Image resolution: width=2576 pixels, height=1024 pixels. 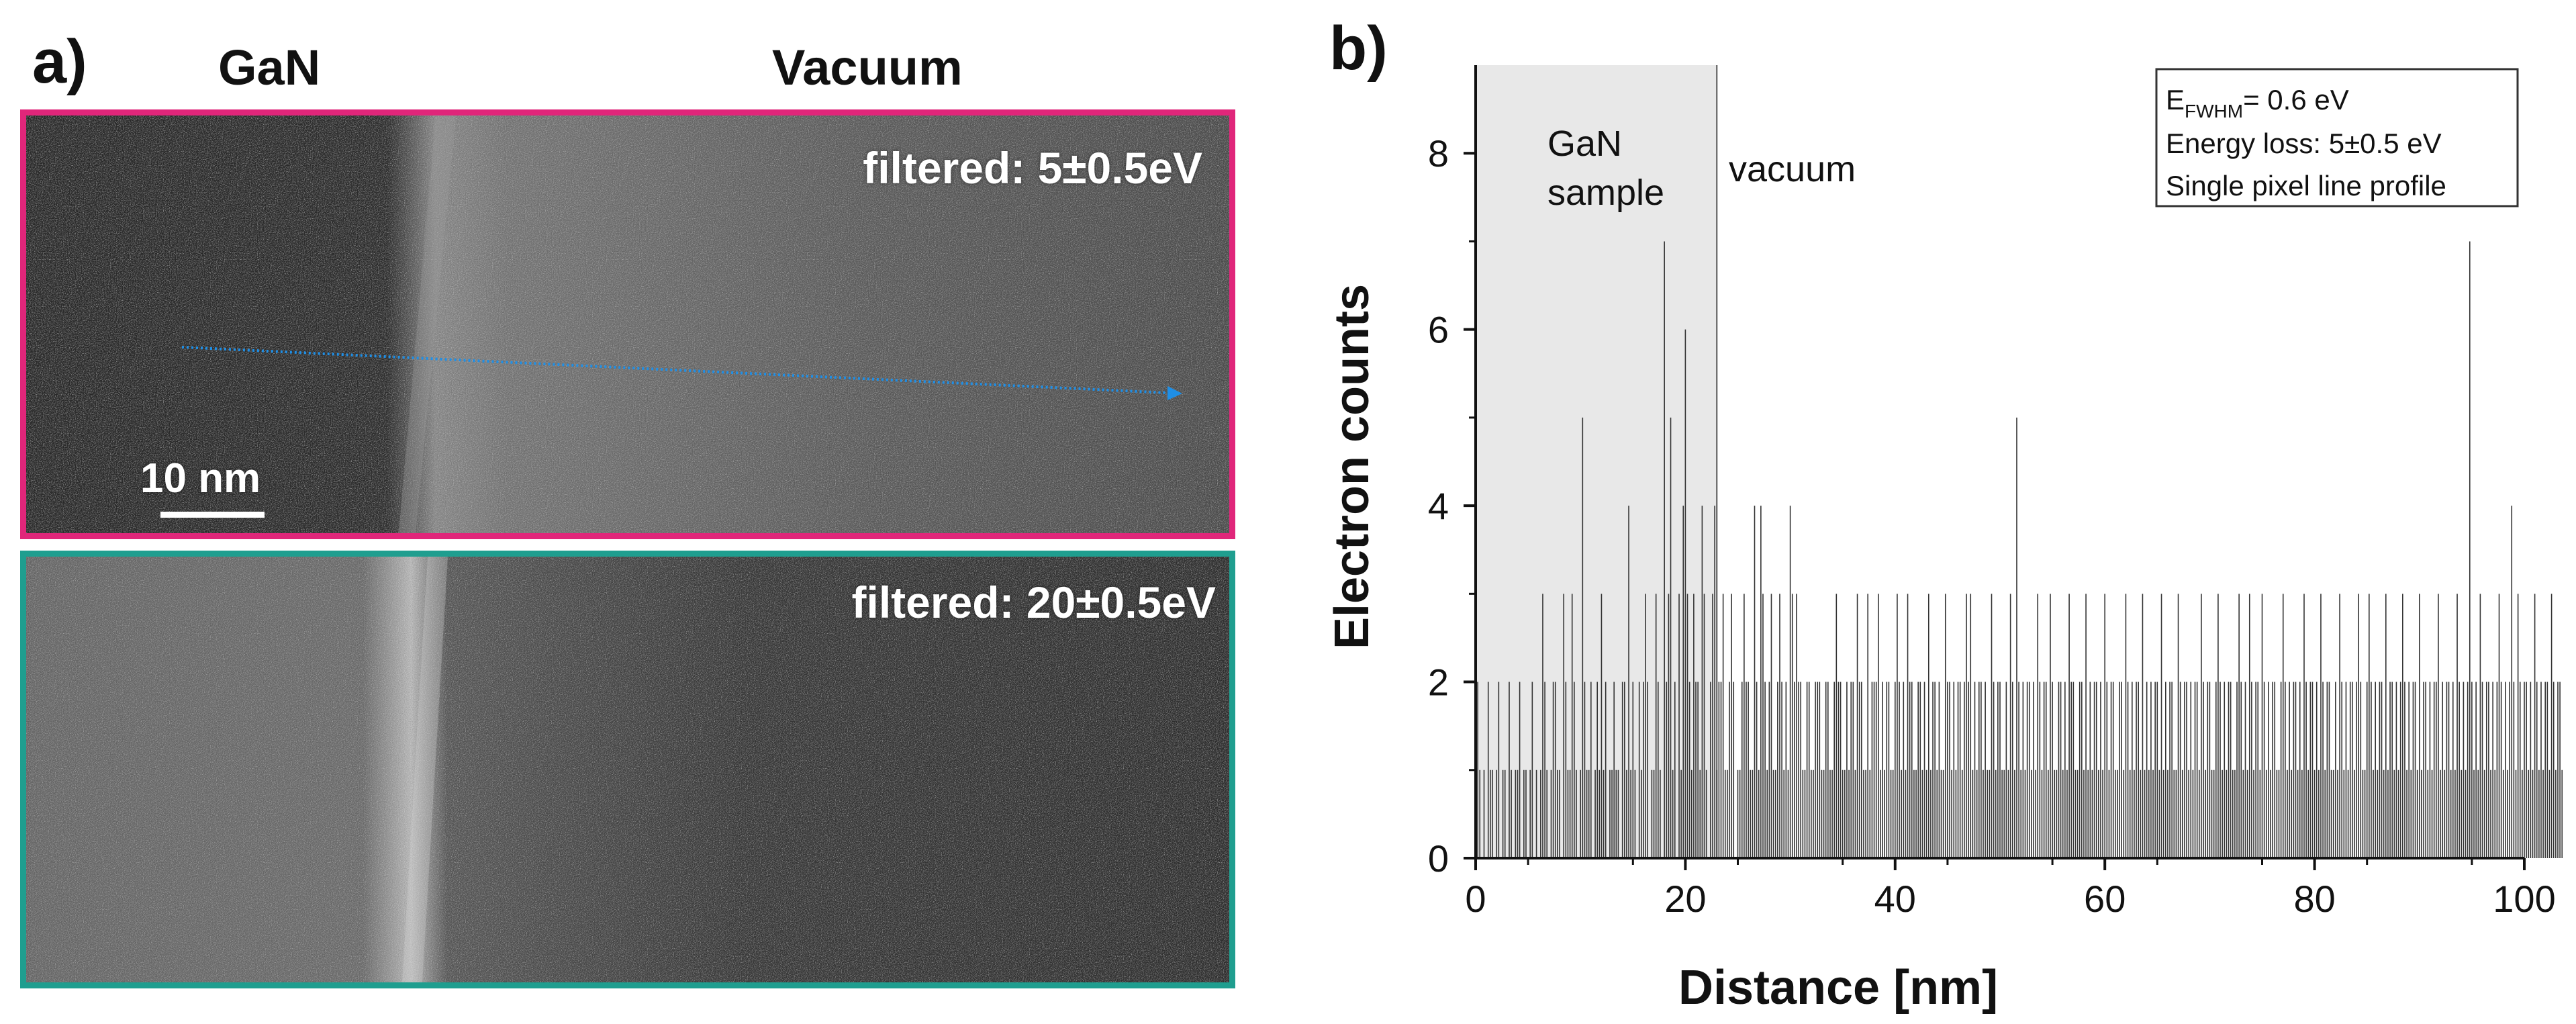 What do you see at coordinates (1174, 393) in the screenshot?
I see `profile-arrow-head` at bounding box center [1174, 393].